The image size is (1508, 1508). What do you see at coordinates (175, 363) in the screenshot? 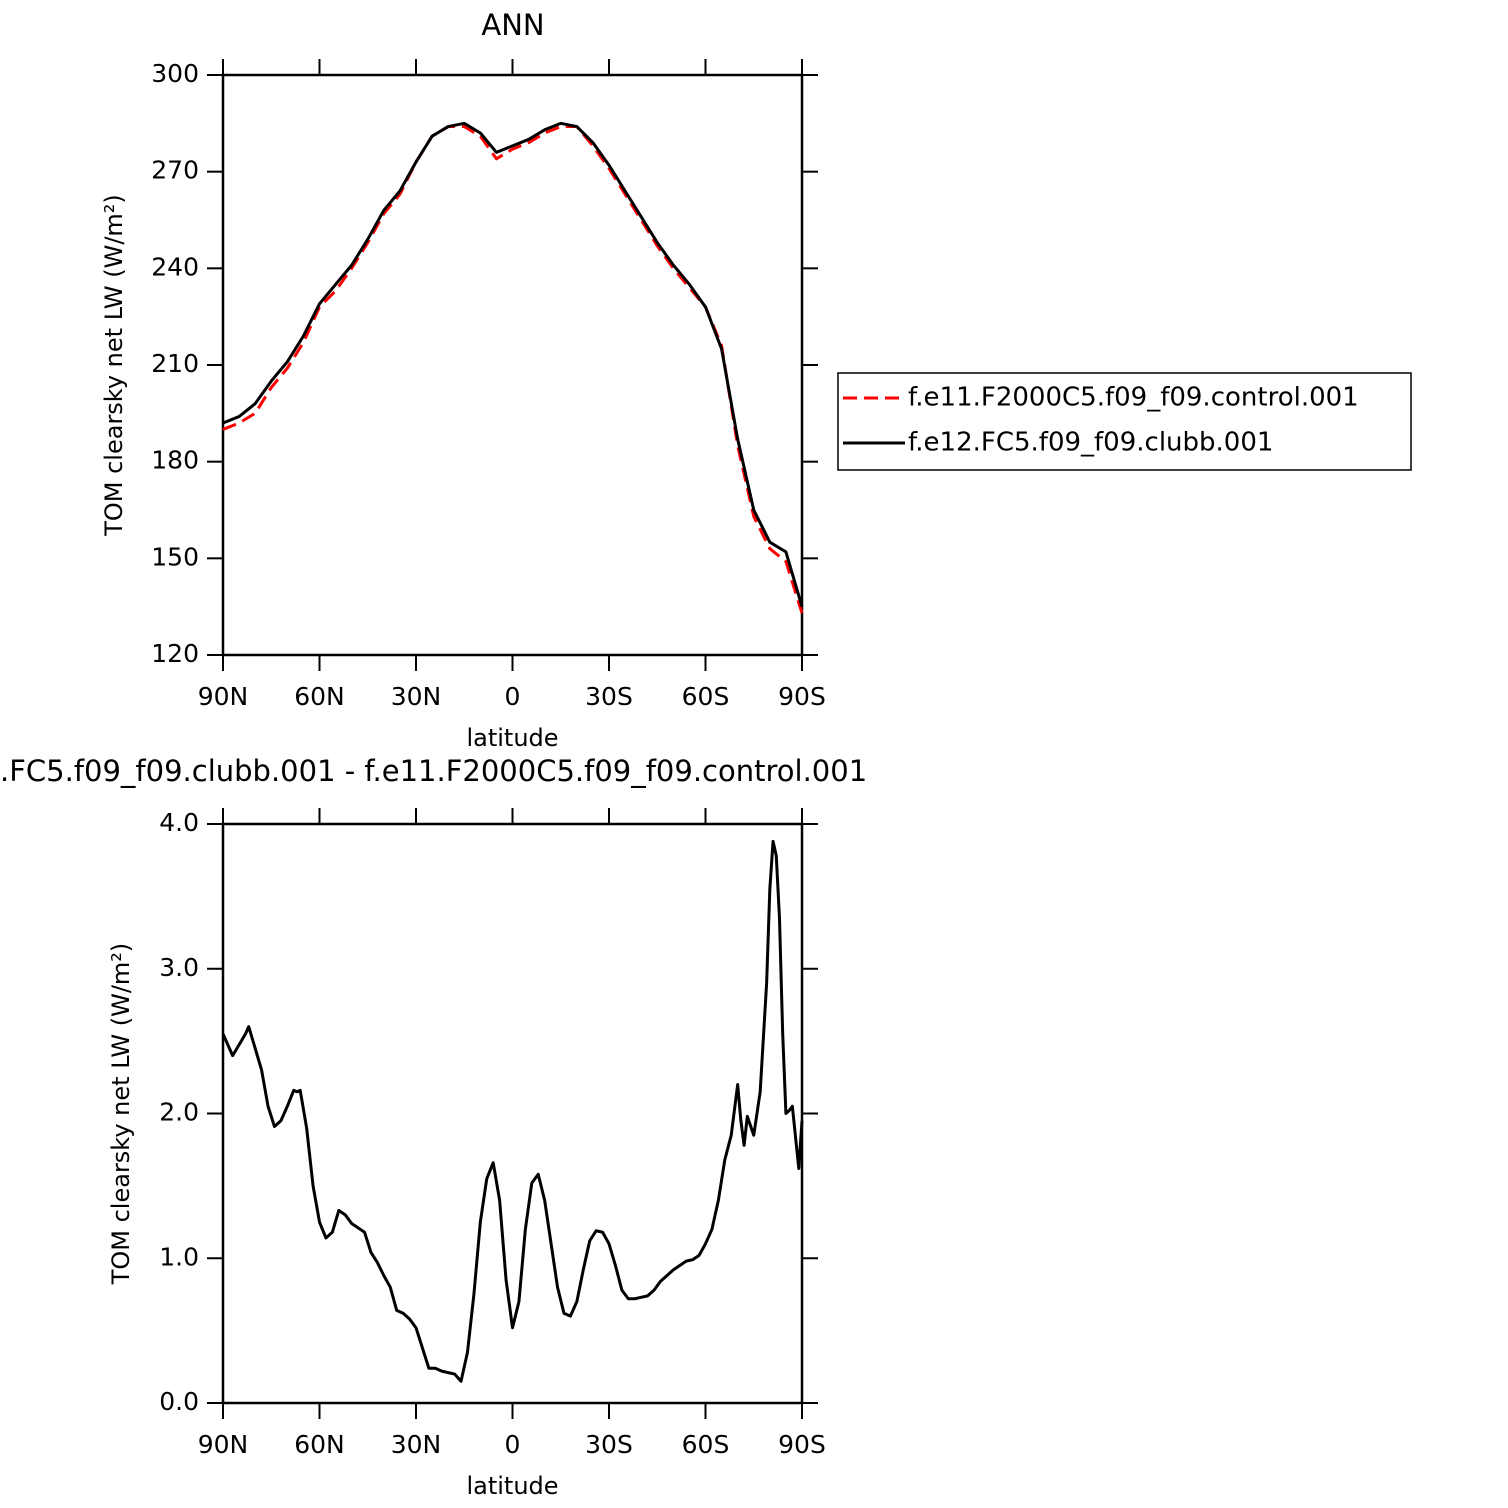
I see `y-tick-label: 210` at bounding box center [175, 363].